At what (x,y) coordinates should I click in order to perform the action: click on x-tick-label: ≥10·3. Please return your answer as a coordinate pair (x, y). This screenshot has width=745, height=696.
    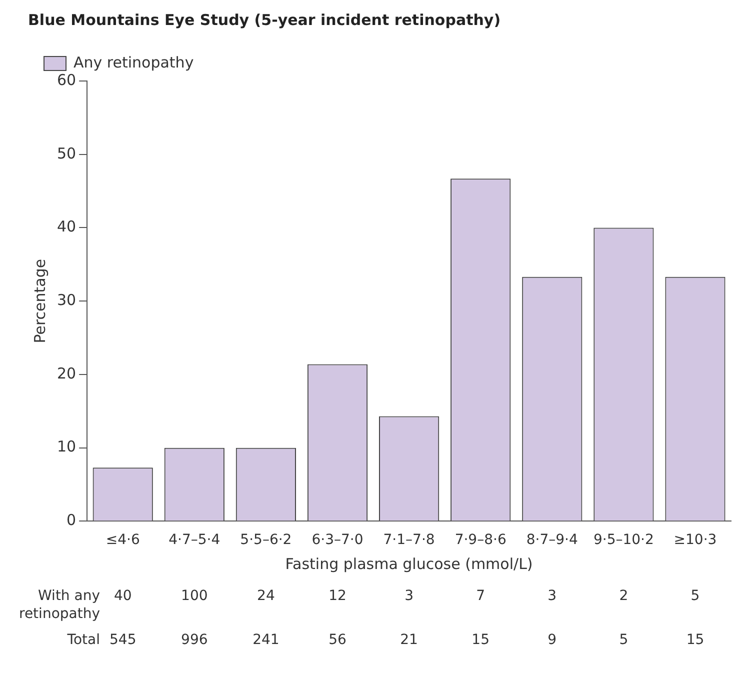
    Looking at the image, I should click on (695, 540).